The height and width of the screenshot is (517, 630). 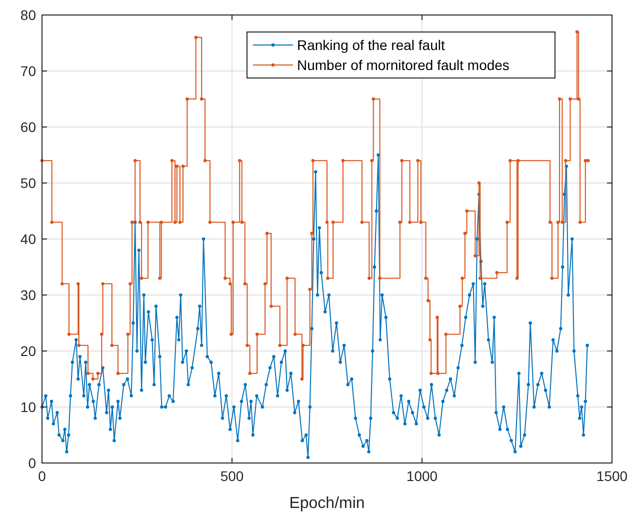 I want to click on legend-label: Ranking of the real fault, so click(x=371, y=45).